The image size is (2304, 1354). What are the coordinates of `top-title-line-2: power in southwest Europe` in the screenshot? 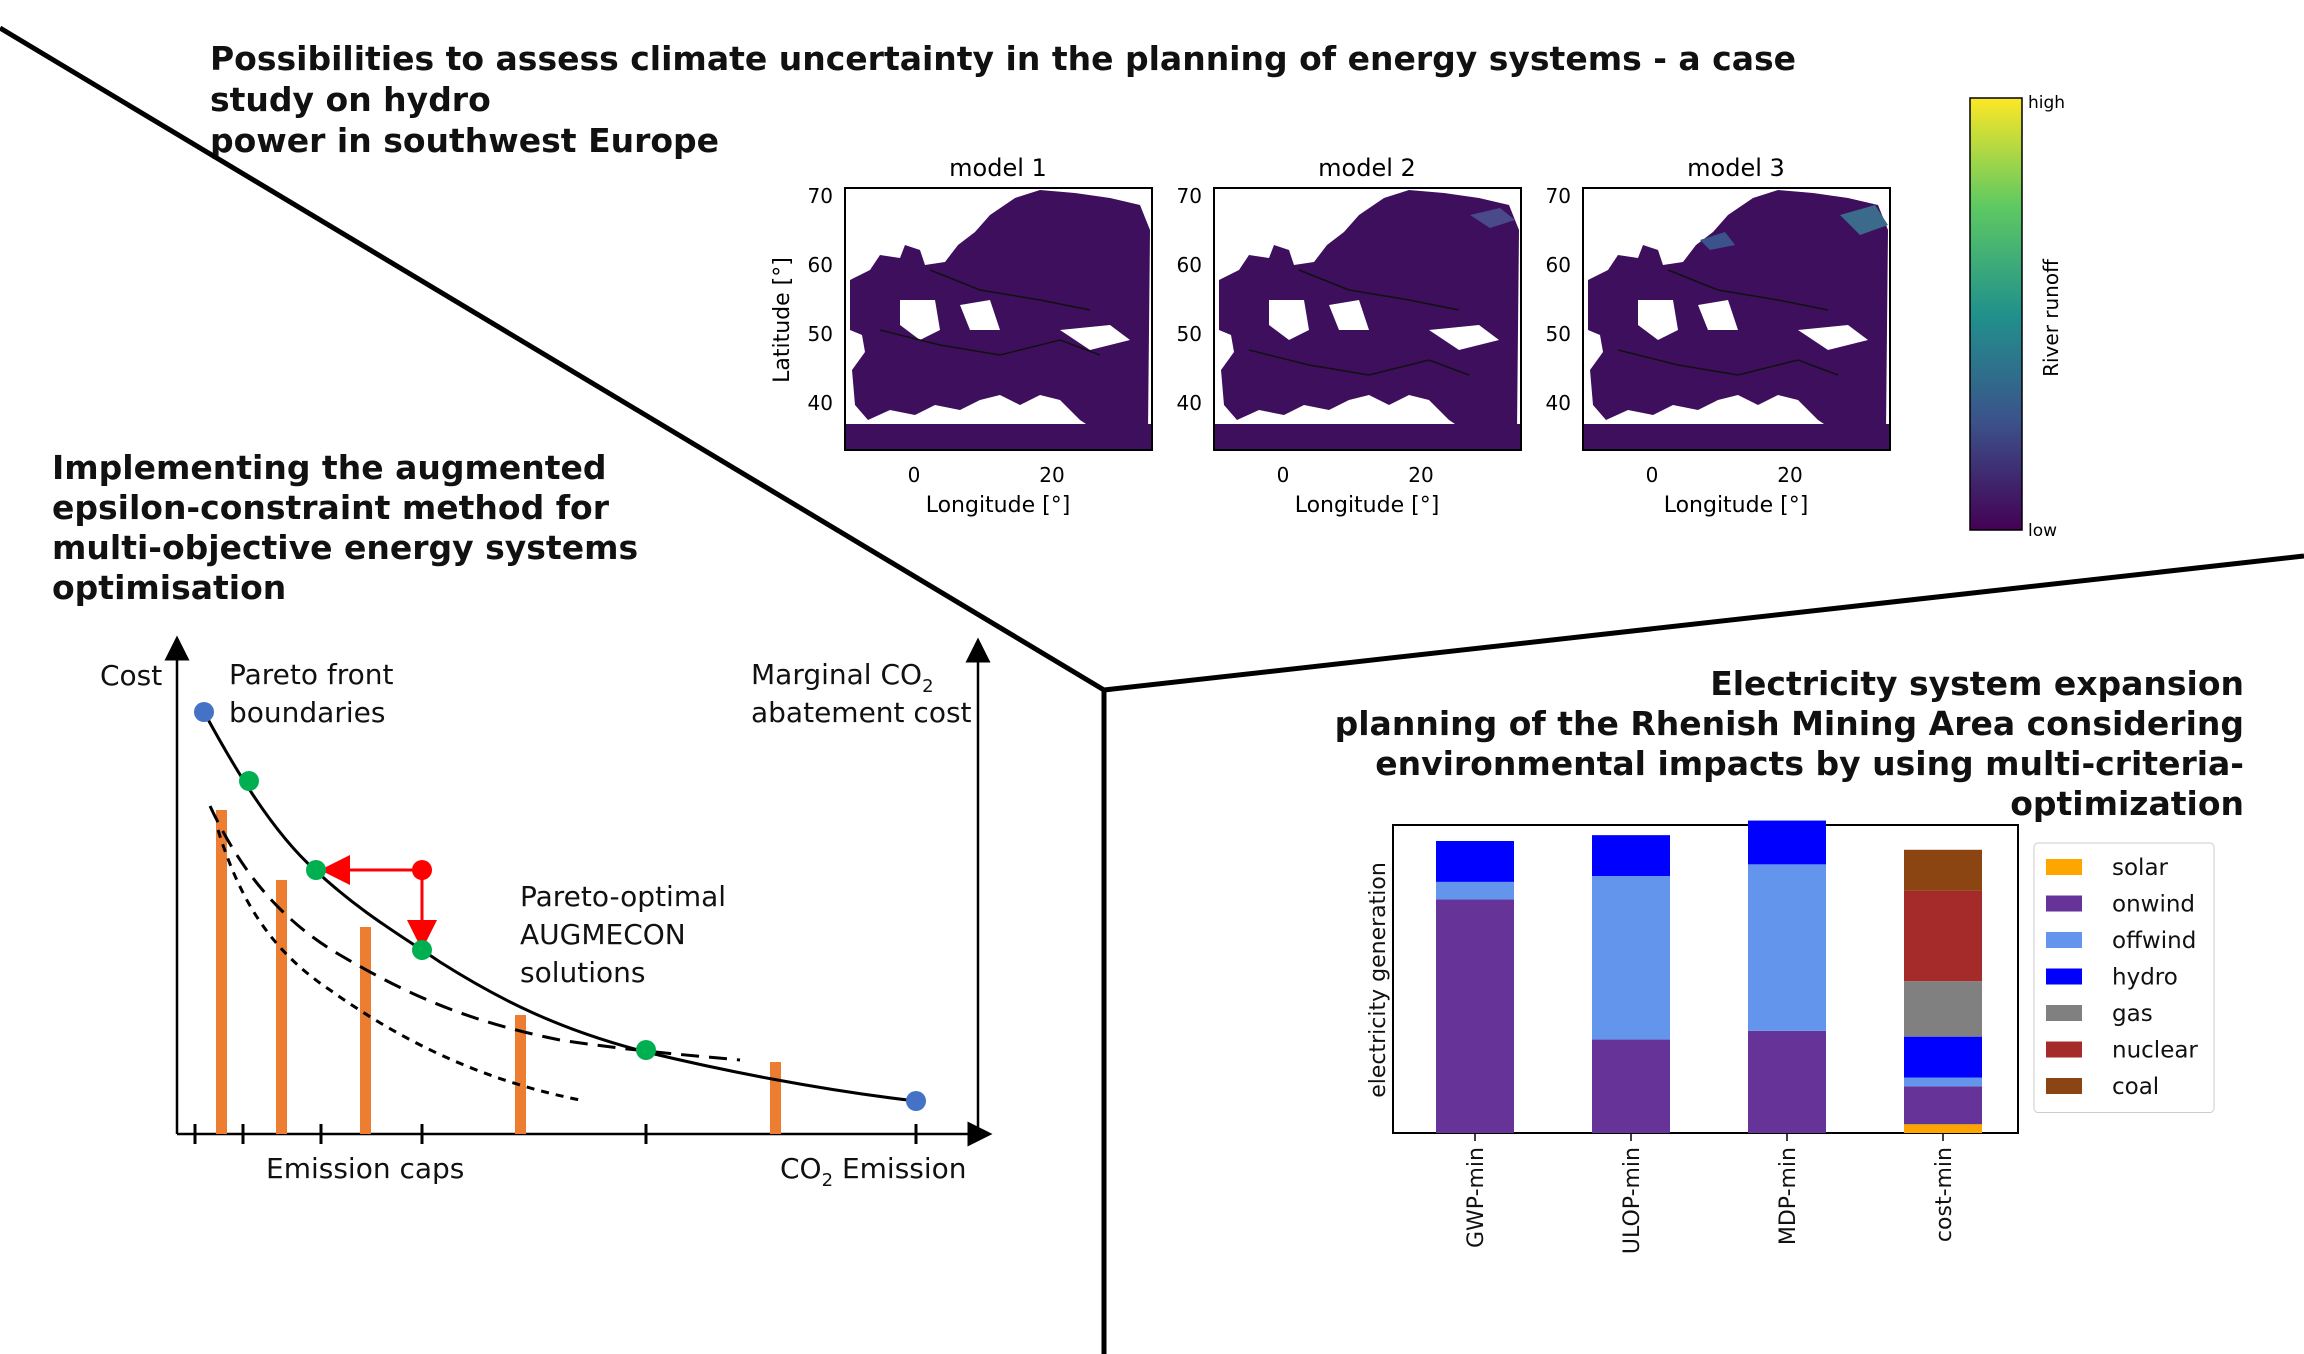 It's located at (465, 140).